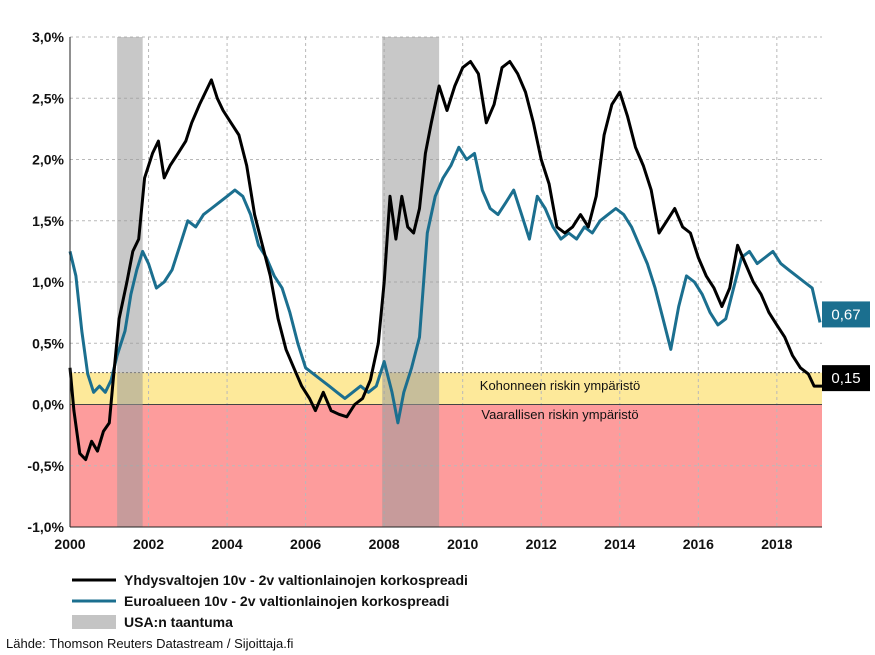  Describe the element at coordinates (462, 544) in the screenshot. I see `x-tick-label: 2010` at that location.